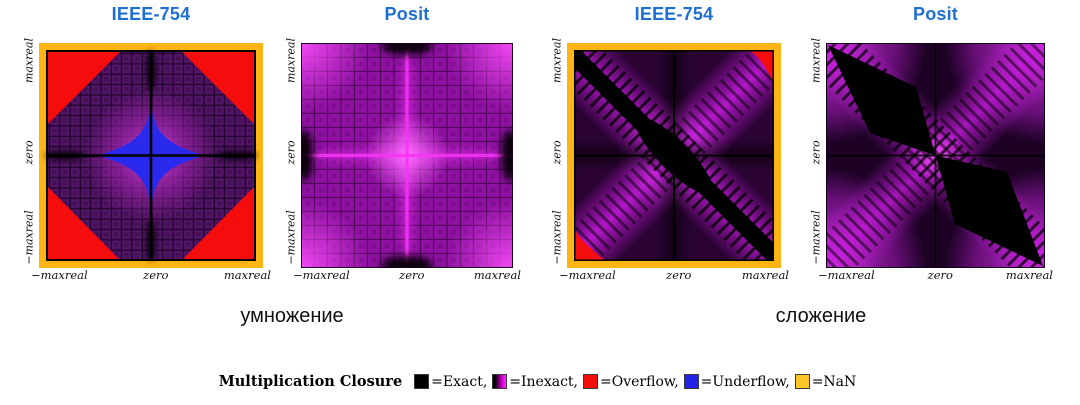 This screenshot has height=405, width=1080. Describe the element at coordinates (292, 316) in the screenshot. I see `caption-multiplication: умножение` at that location.